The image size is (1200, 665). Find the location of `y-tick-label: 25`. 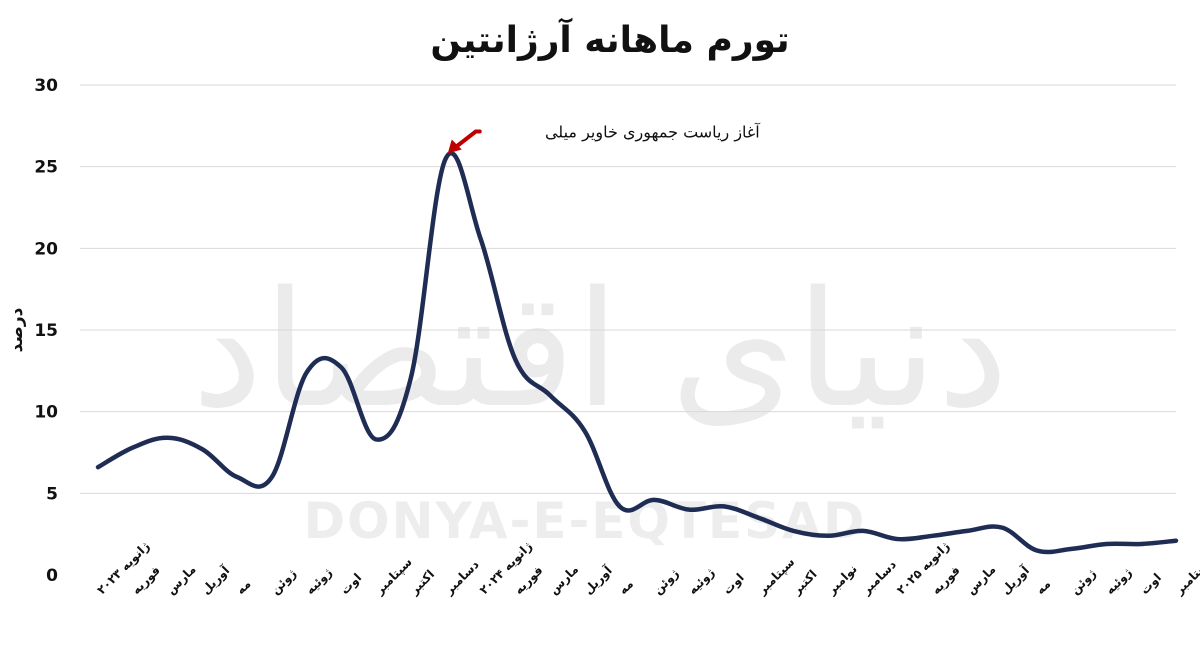

y-tick-label: 25 is located at coordinates (46, 168).